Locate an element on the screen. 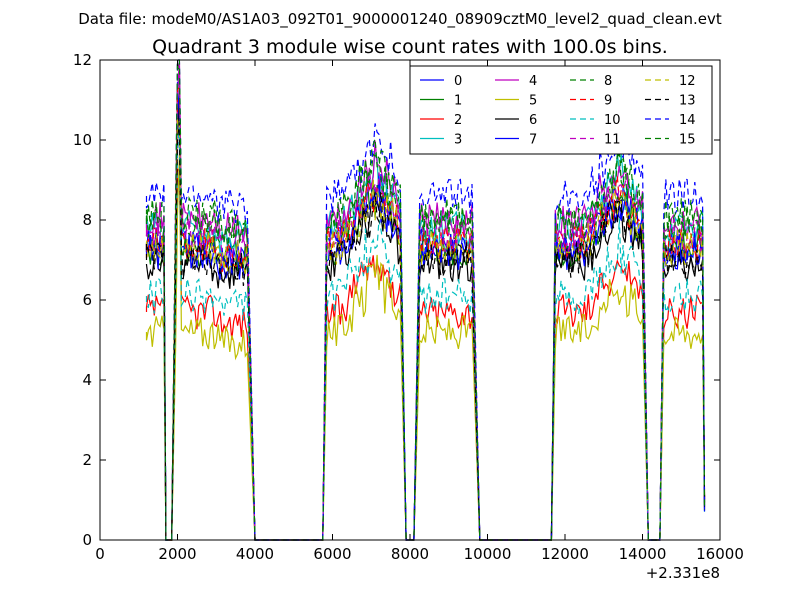 This screenshot has height=600, width=800. x-tick-label: 14000 is located at coordinates (643, 554).